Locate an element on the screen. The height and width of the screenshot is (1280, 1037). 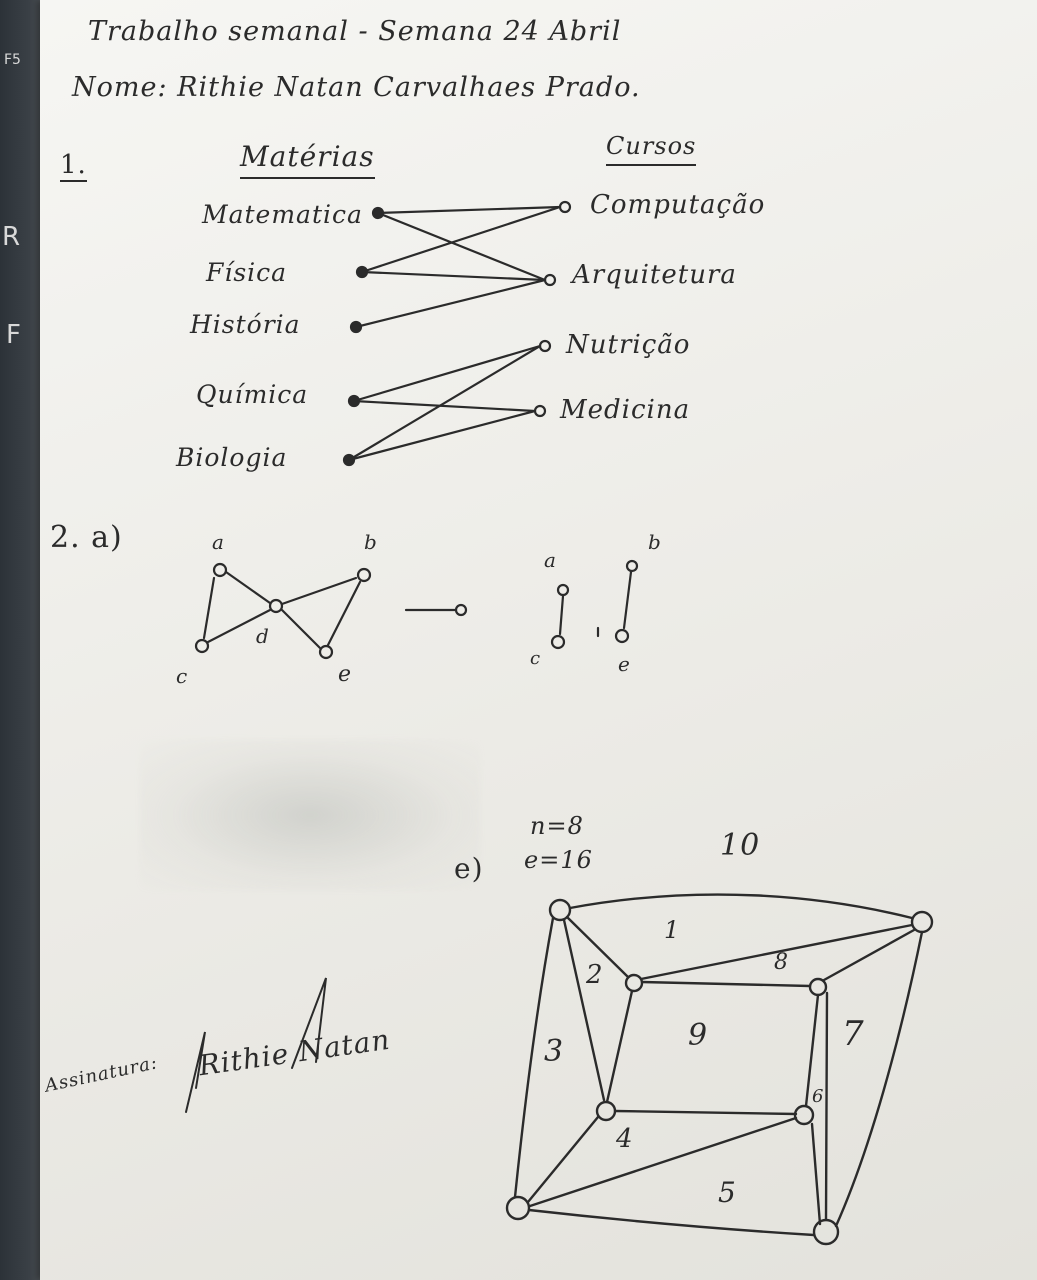
edge-matematica-arquitetura is located at coordinates (461, 246).